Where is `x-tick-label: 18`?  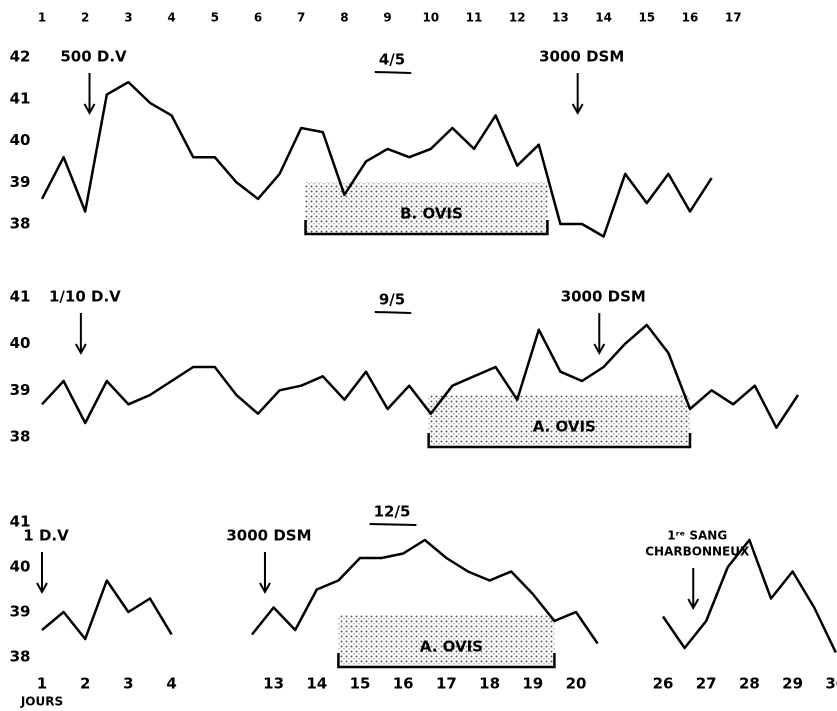
x-tick-label: 18 is located at coordinates (489, 684).